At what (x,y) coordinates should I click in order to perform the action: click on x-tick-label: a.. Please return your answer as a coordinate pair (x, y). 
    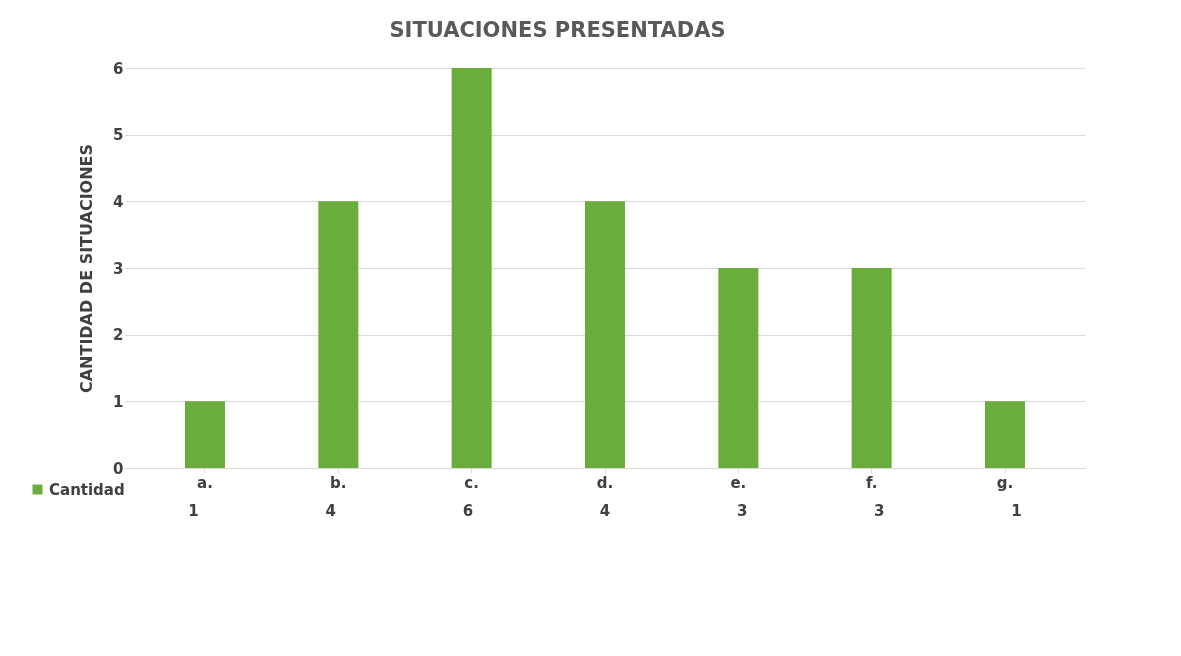
    Looking at the image, I should click on (205, 482).